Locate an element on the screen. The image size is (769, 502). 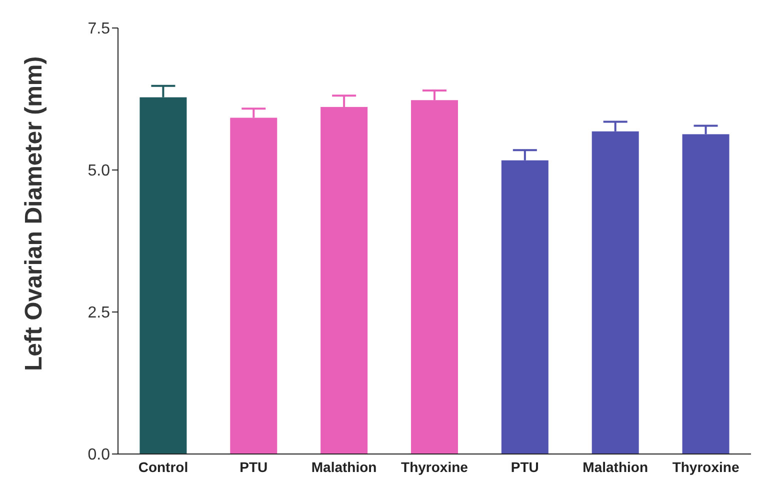
y-tick-label: 5.0 is located at coordinates (99, 171).